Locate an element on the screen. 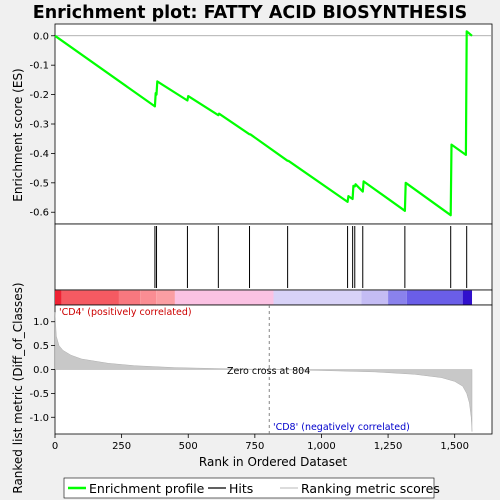  x-tick-label: 500 is located at coordinates (188, 446).